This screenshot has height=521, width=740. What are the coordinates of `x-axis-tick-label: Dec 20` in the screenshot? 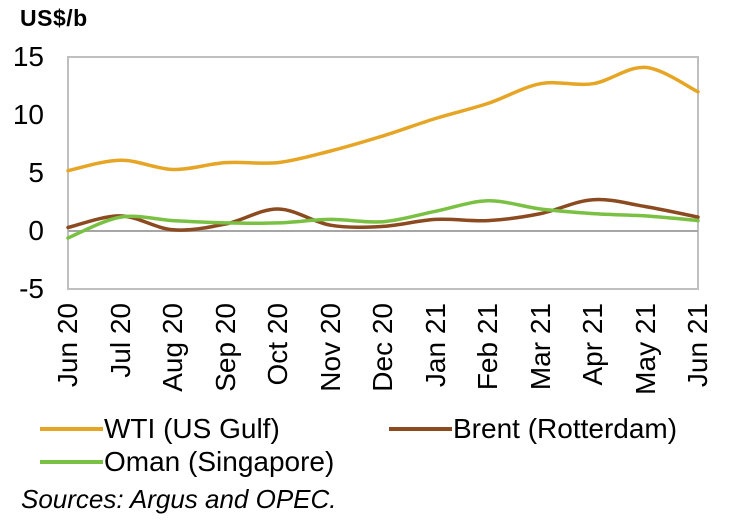 It's located at (382, 347).